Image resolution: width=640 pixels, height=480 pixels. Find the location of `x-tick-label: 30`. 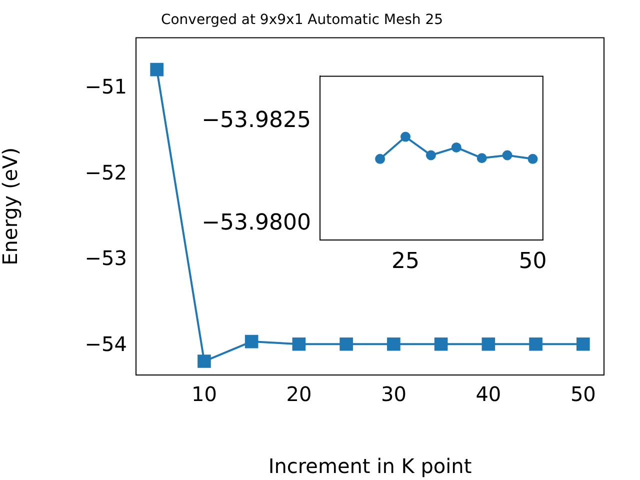

x-tick-label: 30 is located at coordinates (393, 394).